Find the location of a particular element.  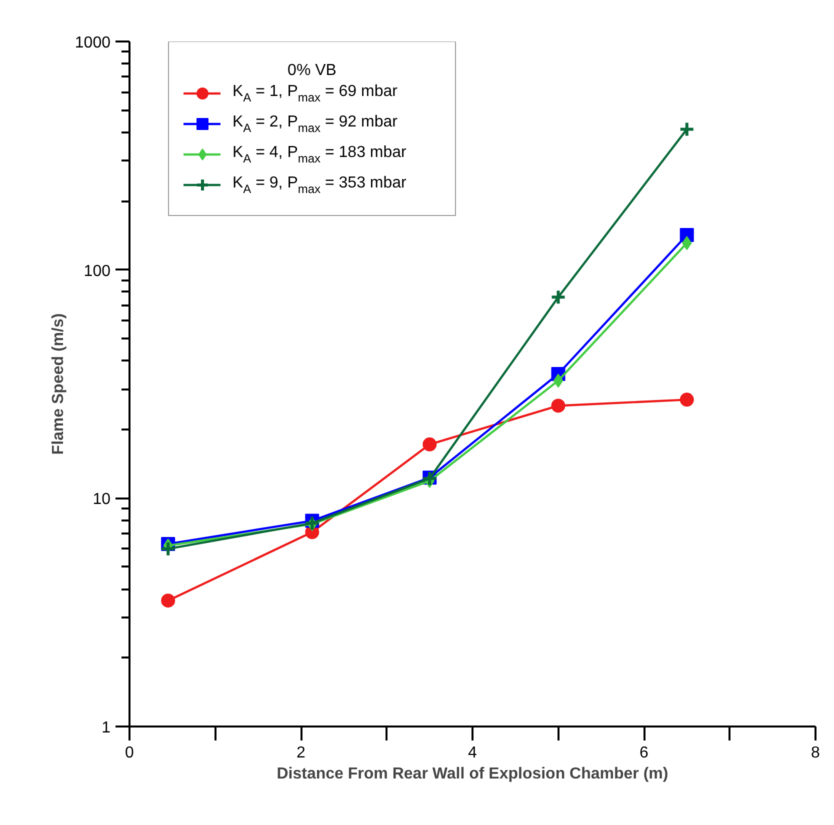

y-tick-label: 1000 is located at coordinates (92, 43).